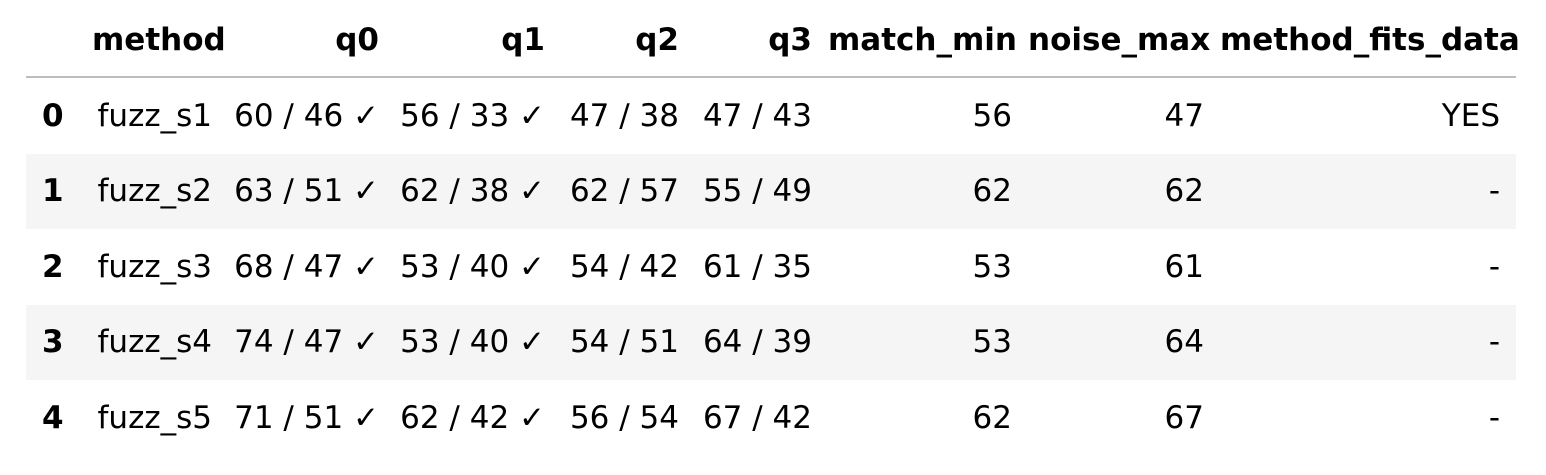 The width and height of the screenshot is (1546, 475). What do you see at coordinates (624, 266) in the screenshot?
I see `cell-q2: 54 / 42` at bounding box center [624, 266].